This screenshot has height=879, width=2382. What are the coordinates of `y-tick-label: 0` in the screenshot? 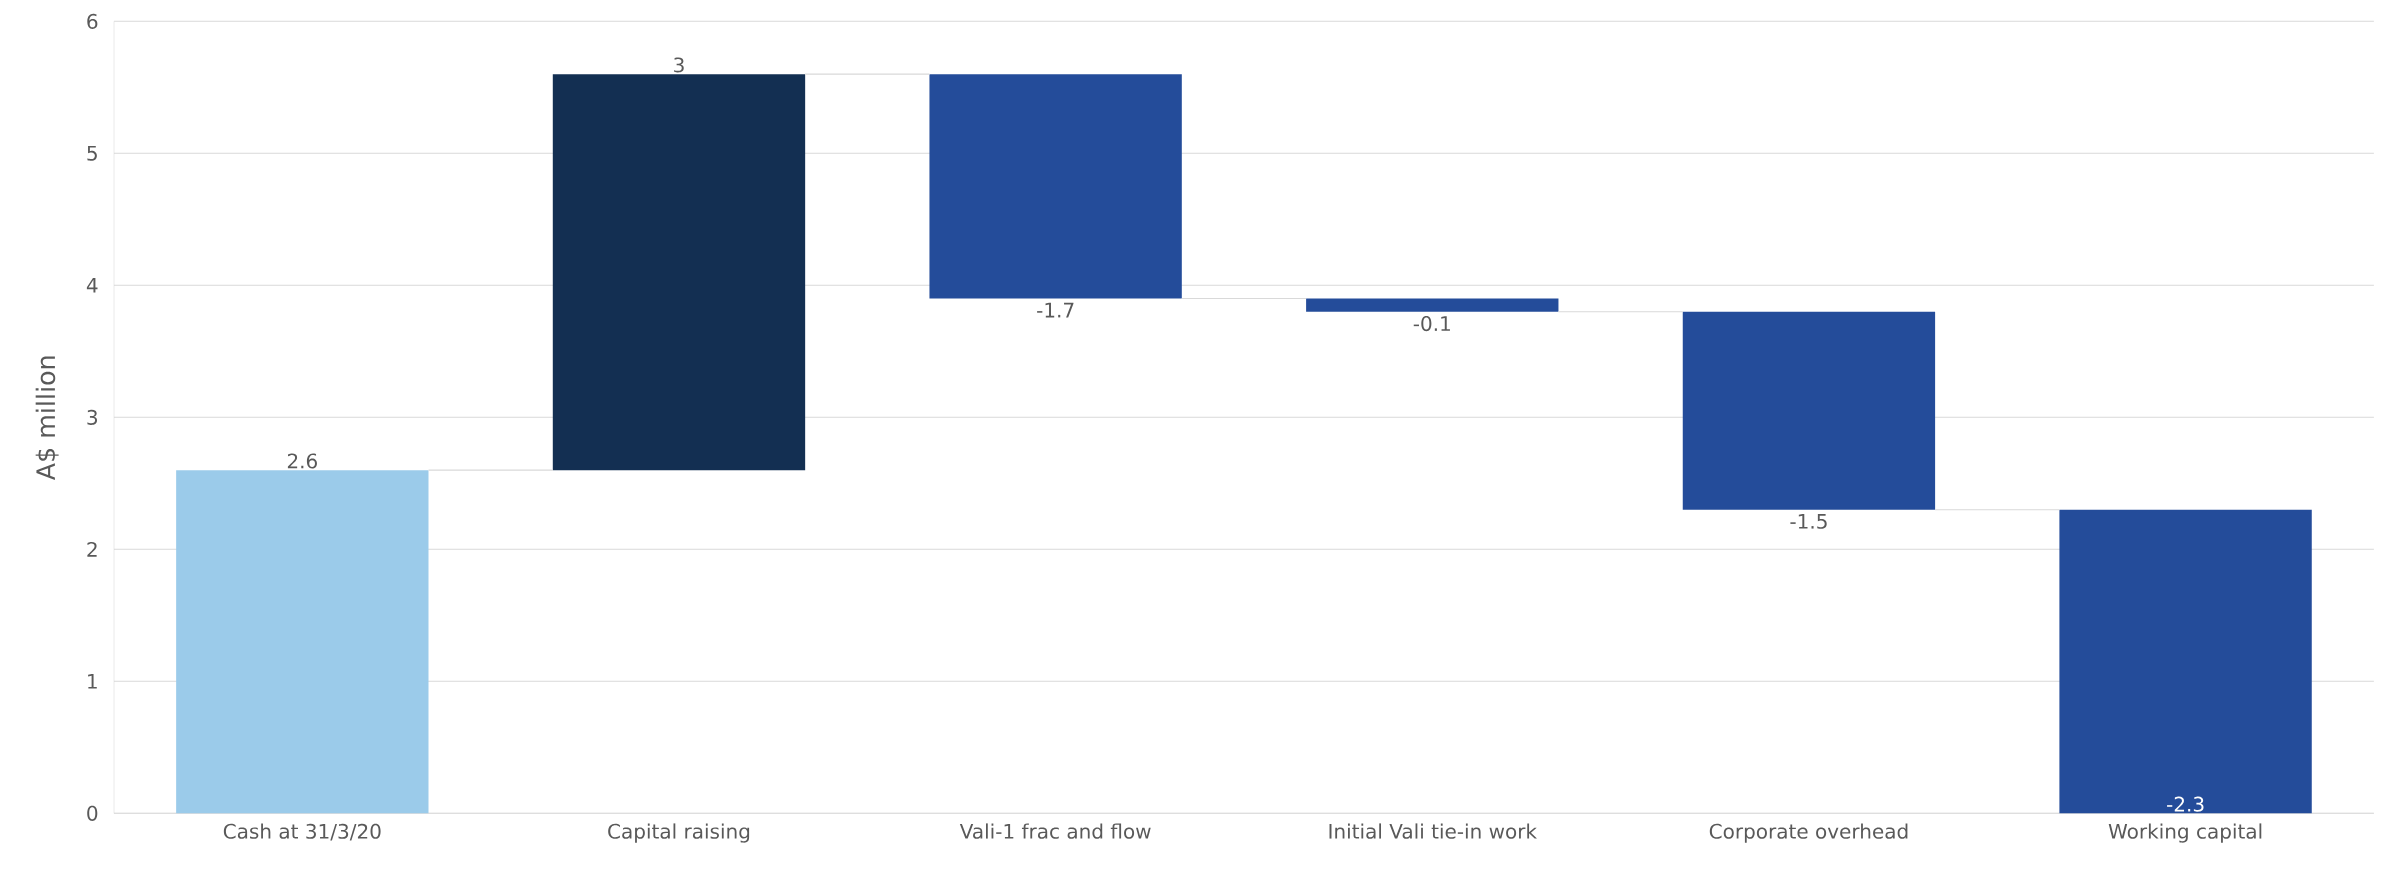 It's located at (92, 813).